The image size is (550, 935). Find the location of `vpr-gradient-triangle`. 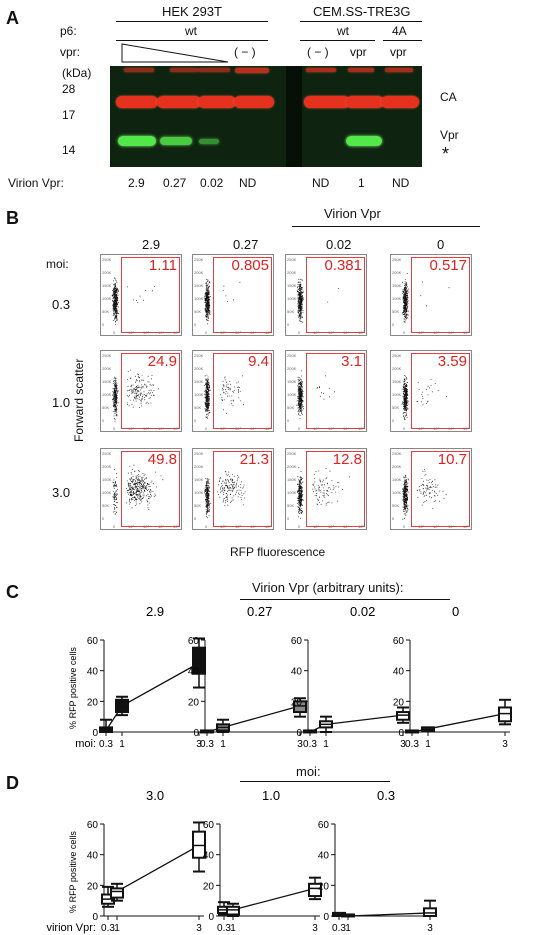

vpr-gradient-triangle is located at coordinates (175, 53).